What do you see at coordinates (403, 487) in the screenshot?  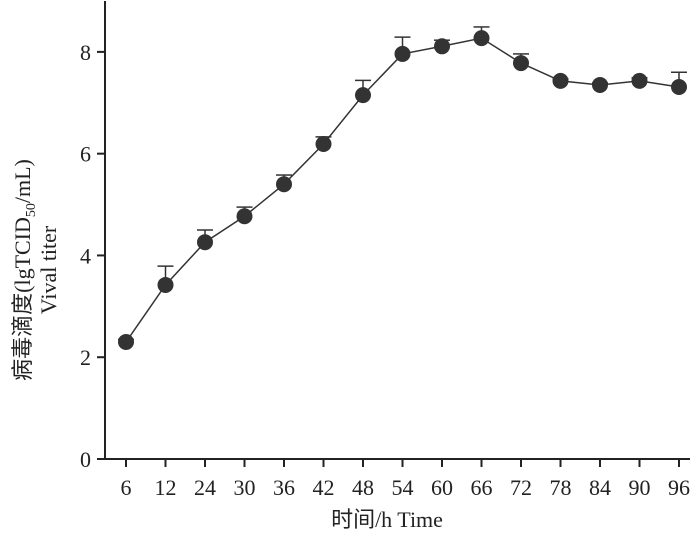 I see `x-tick-label: 54` at bounding box center [403, 487].